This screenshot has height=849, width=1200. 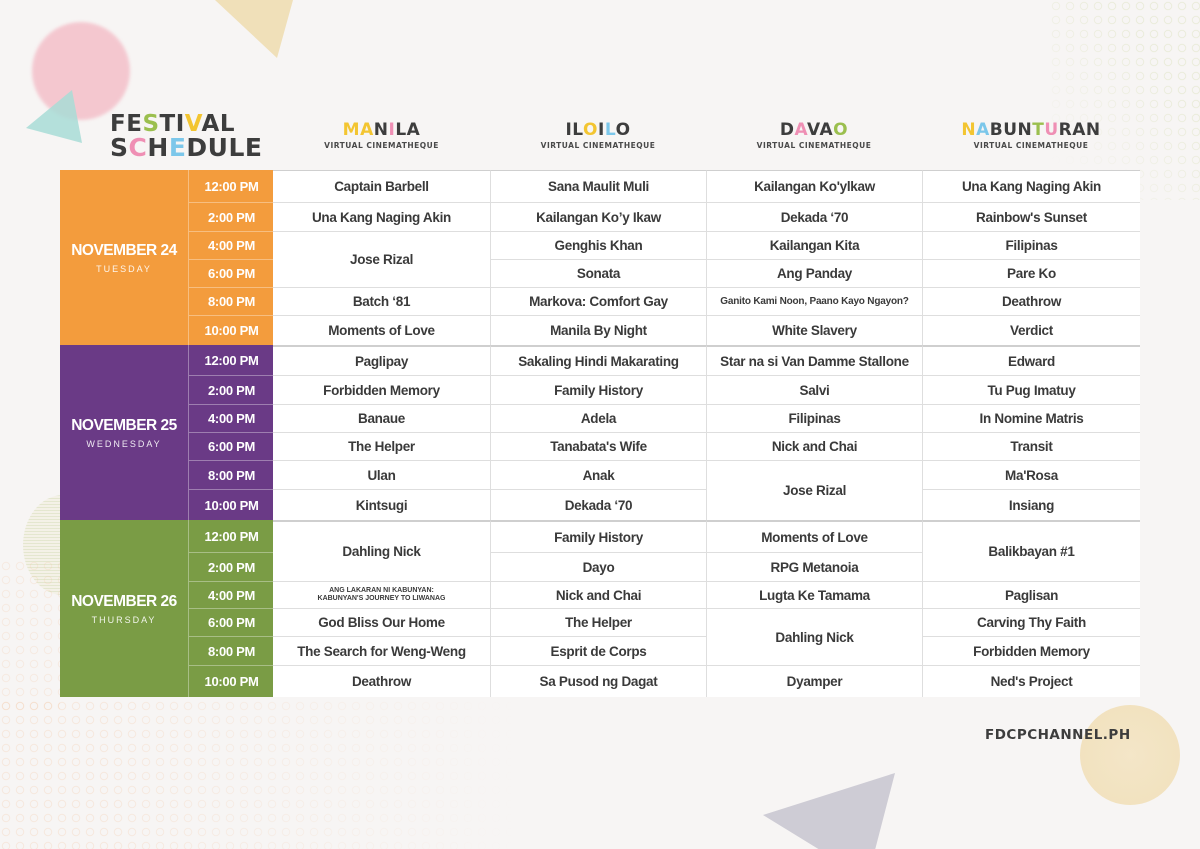 I want to click on film-screening: Rainbow's Sunset, so click(x=1031, y=216).